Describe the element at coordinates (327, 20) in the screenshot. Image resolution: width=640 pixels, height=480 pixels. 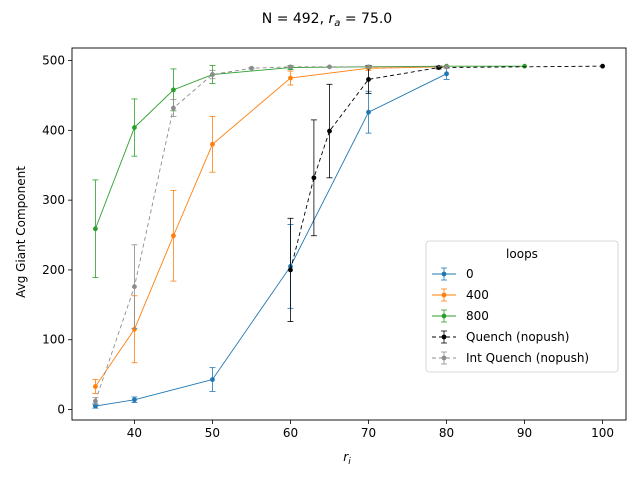
I see `chart-title: N = 492, ra = 75.0` at that location.